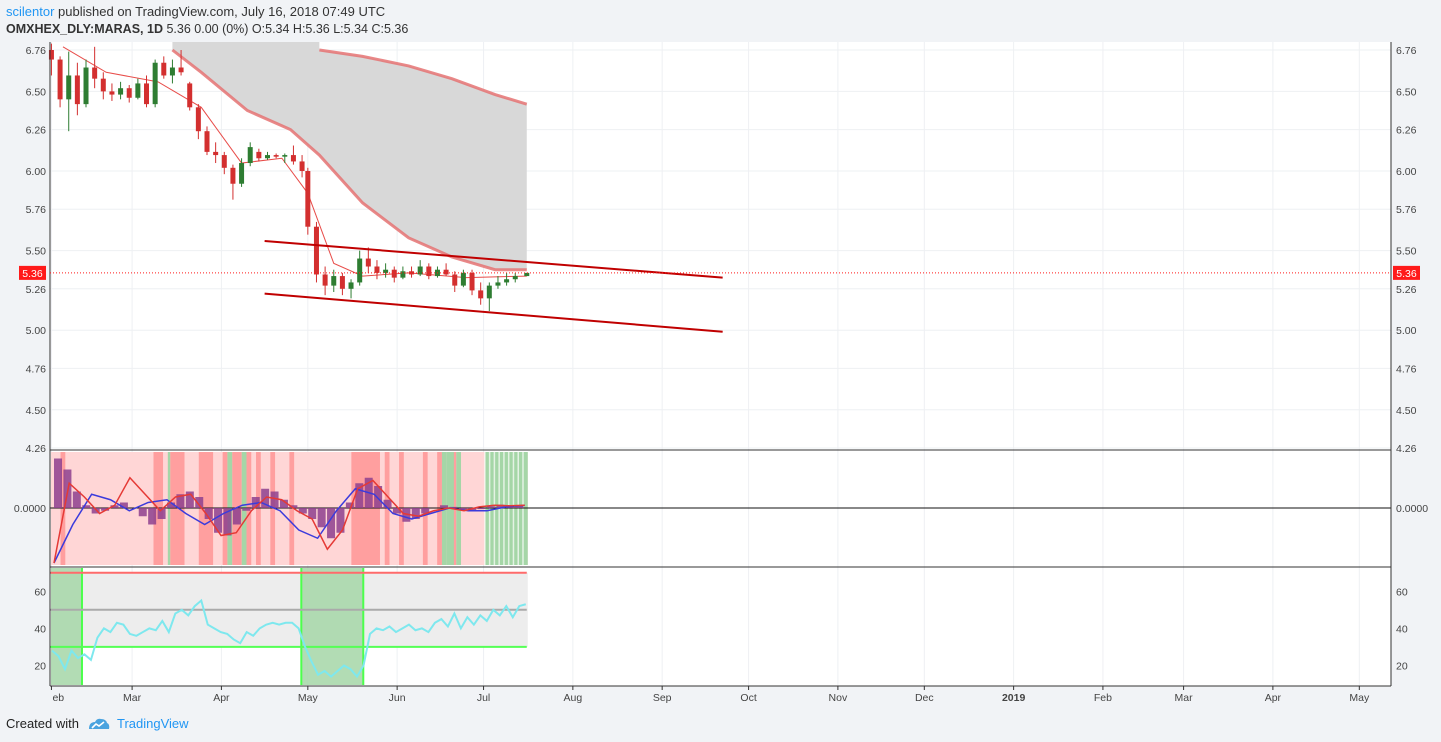 The height and width of the screenshot is (742, 1441). What do you see at coordinates (662, 698) in the screenshot?
I see `x-tick-label: Sep` at bounding box center [662, 698].